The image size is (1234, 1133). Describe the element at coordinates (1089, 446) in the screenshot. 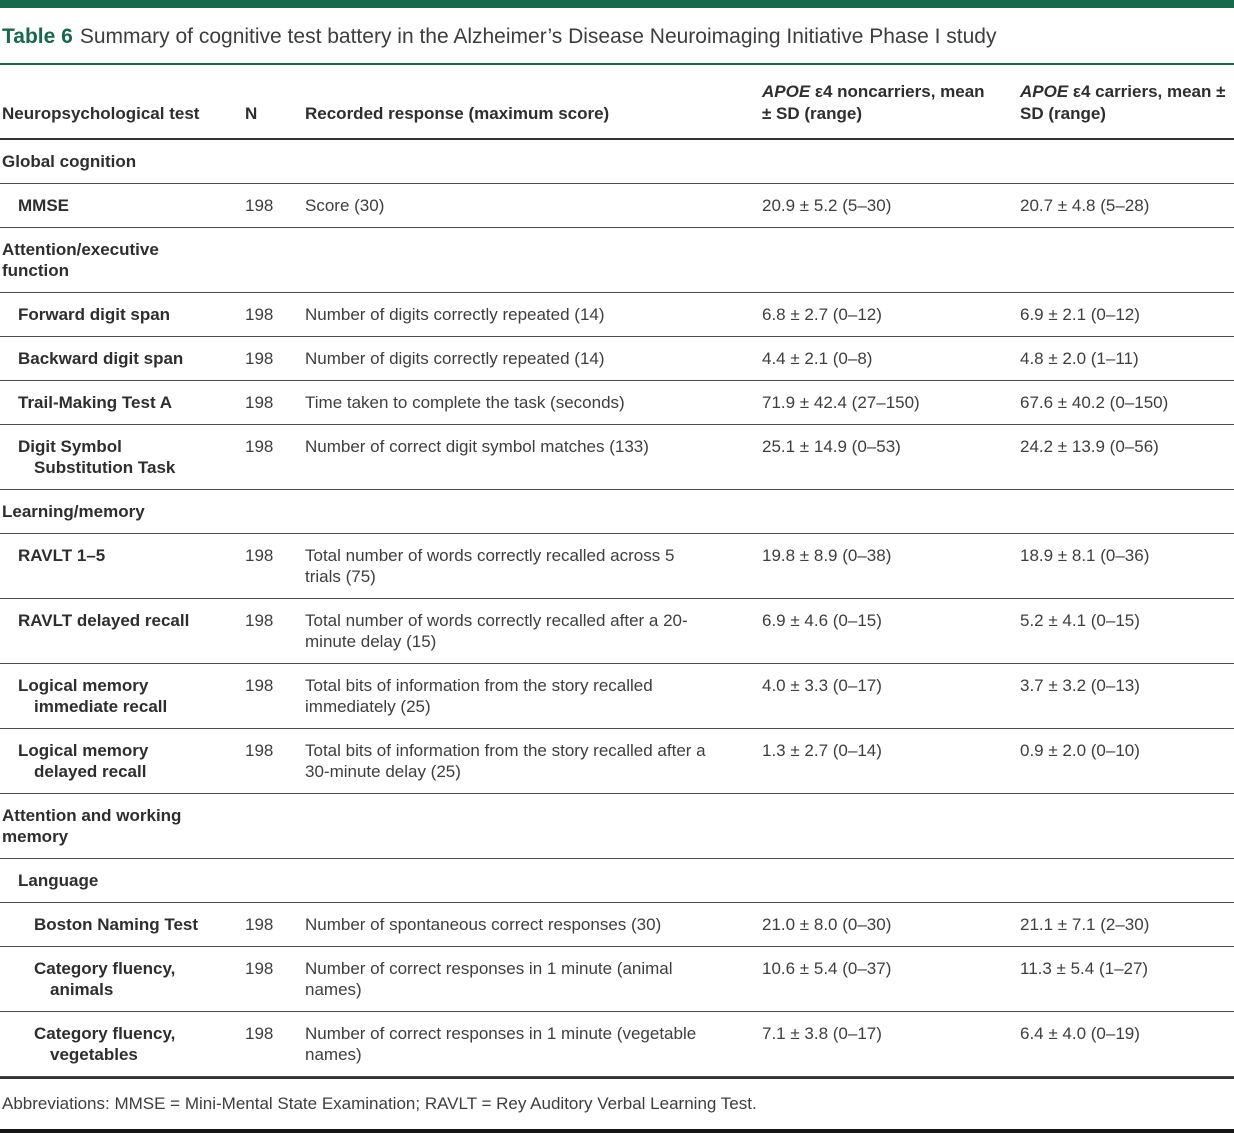

I see `carriers-value: 24.2 ± 13.9 (0–56)` at that location.